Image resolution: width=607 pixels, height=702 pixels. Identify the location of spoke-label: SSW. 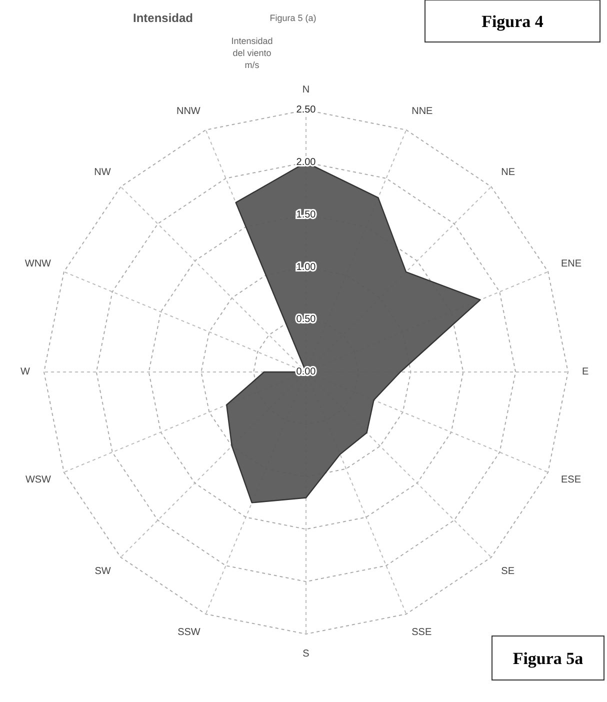
(189, 632).